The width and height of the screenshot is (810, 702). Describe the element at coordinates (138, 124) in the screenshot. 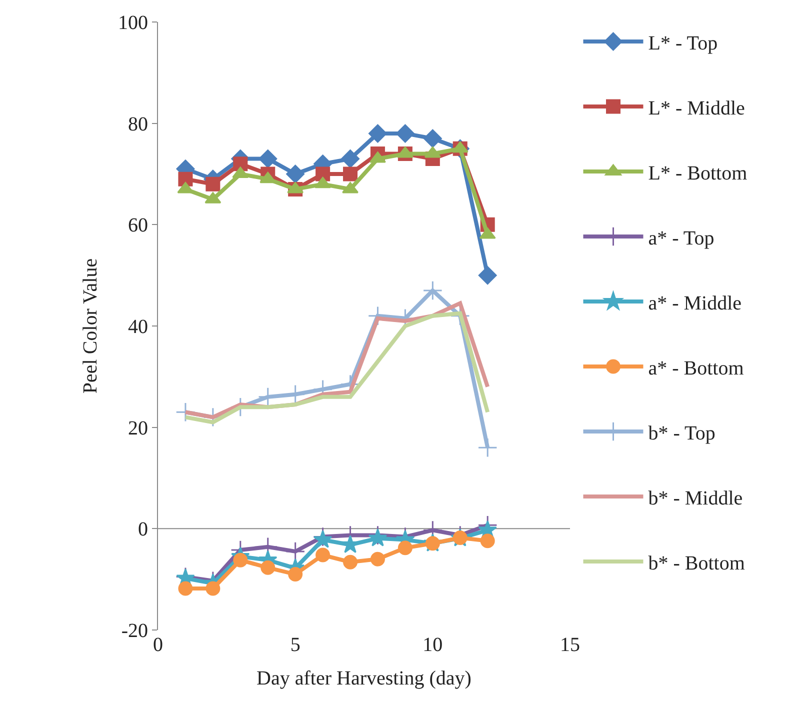

I see `y-tick-label: 80` at that location.